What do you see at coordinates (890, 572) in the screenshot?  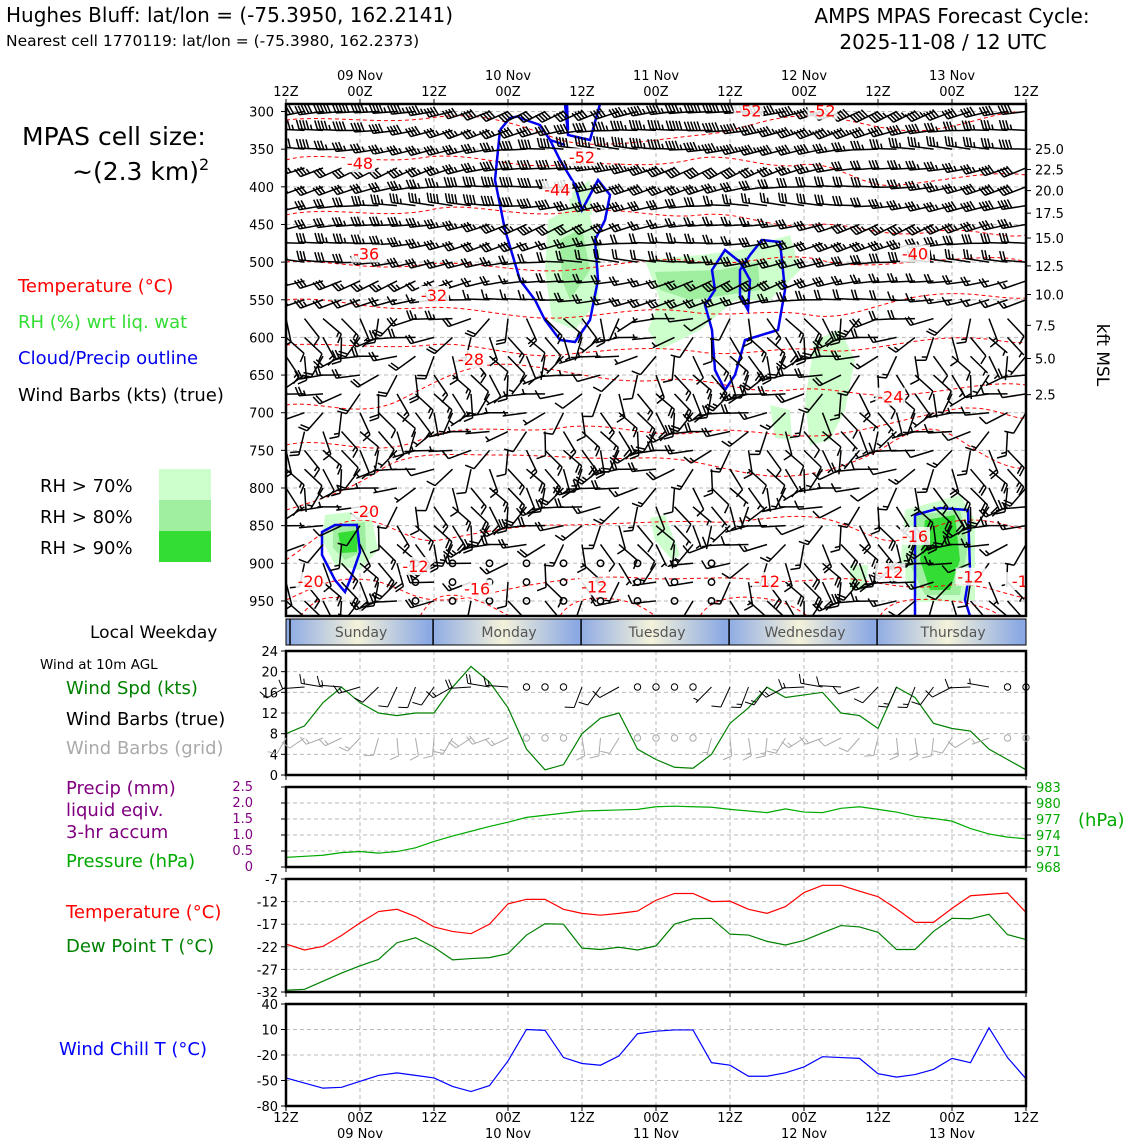 I see `temp-label-bg` at bounding box center [890, 572].